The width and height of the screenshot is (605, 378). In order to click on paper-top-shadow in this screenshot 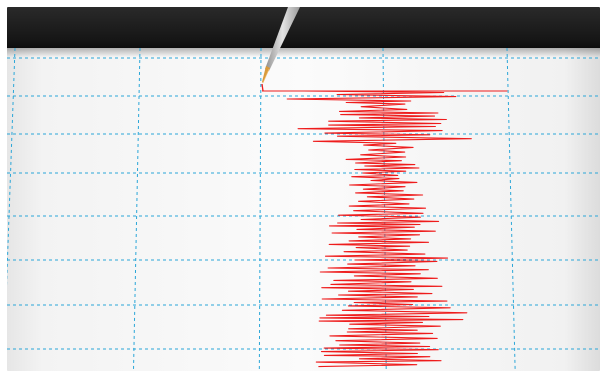, I will do `click(303, 52)`.